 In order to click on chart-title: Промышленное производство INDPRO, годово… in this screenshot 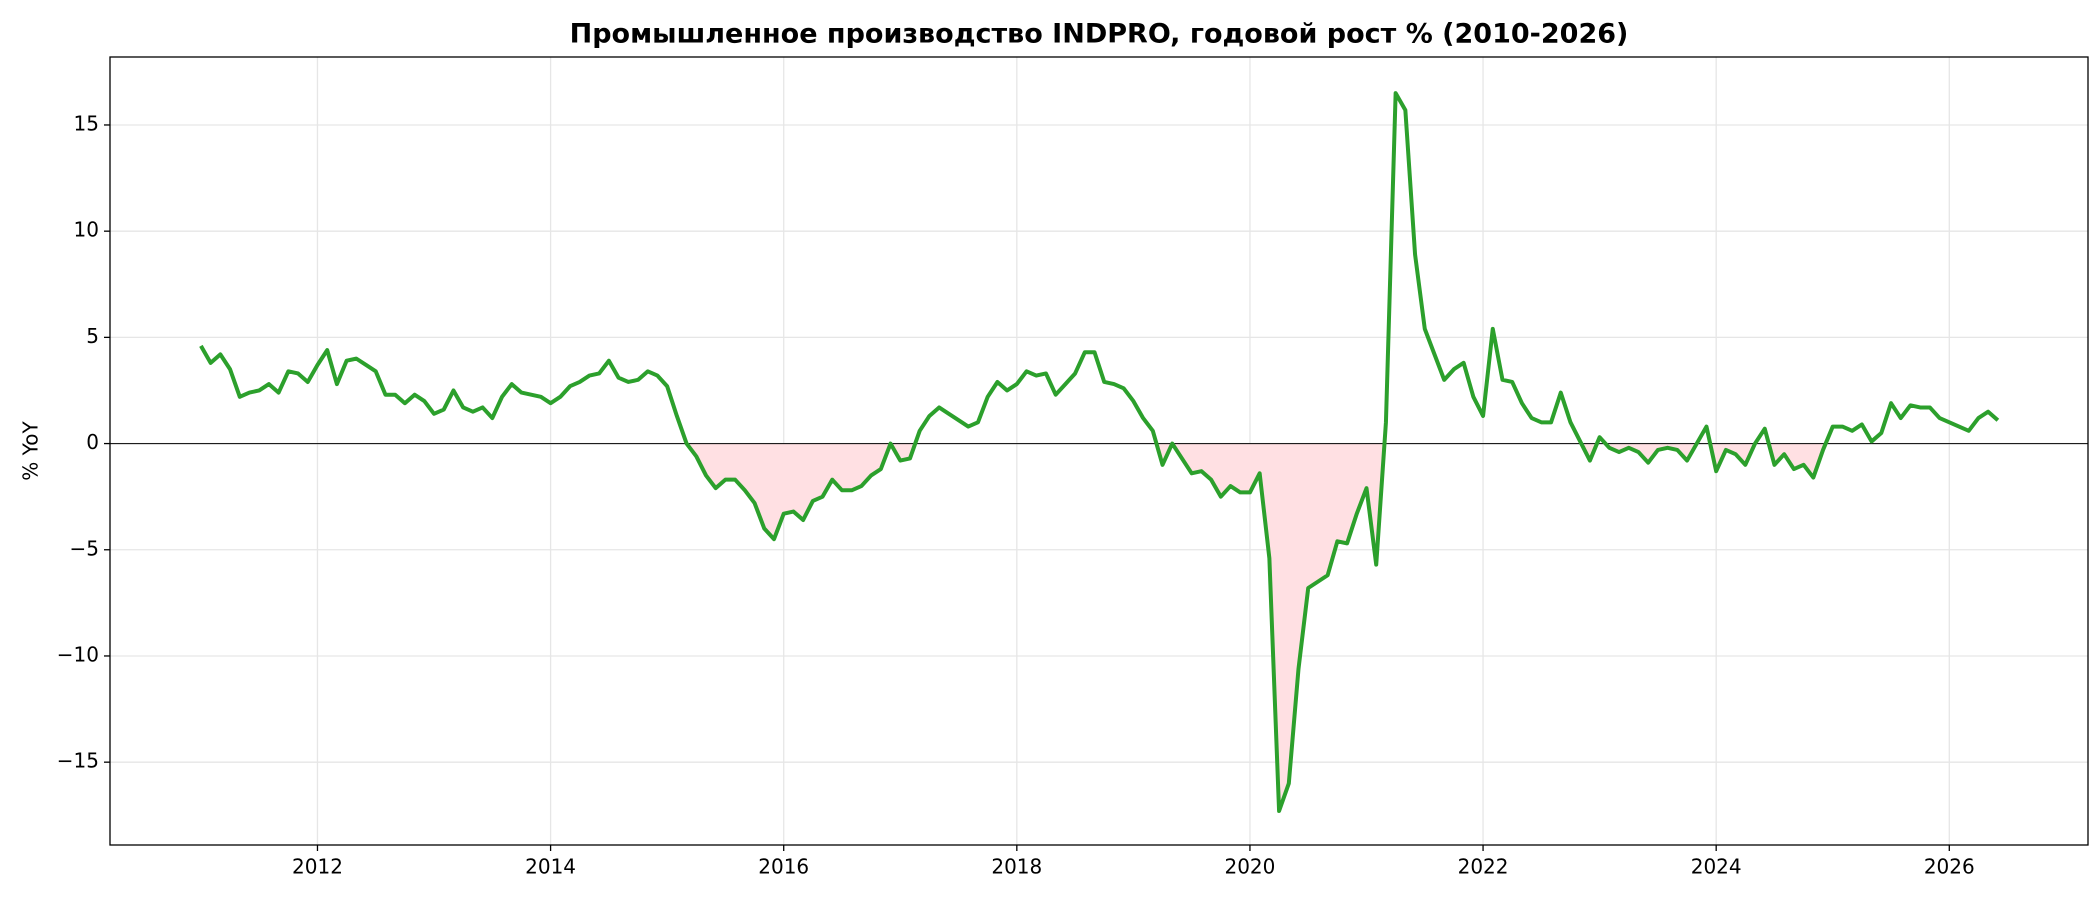, I will do `click(1099, 34)`.